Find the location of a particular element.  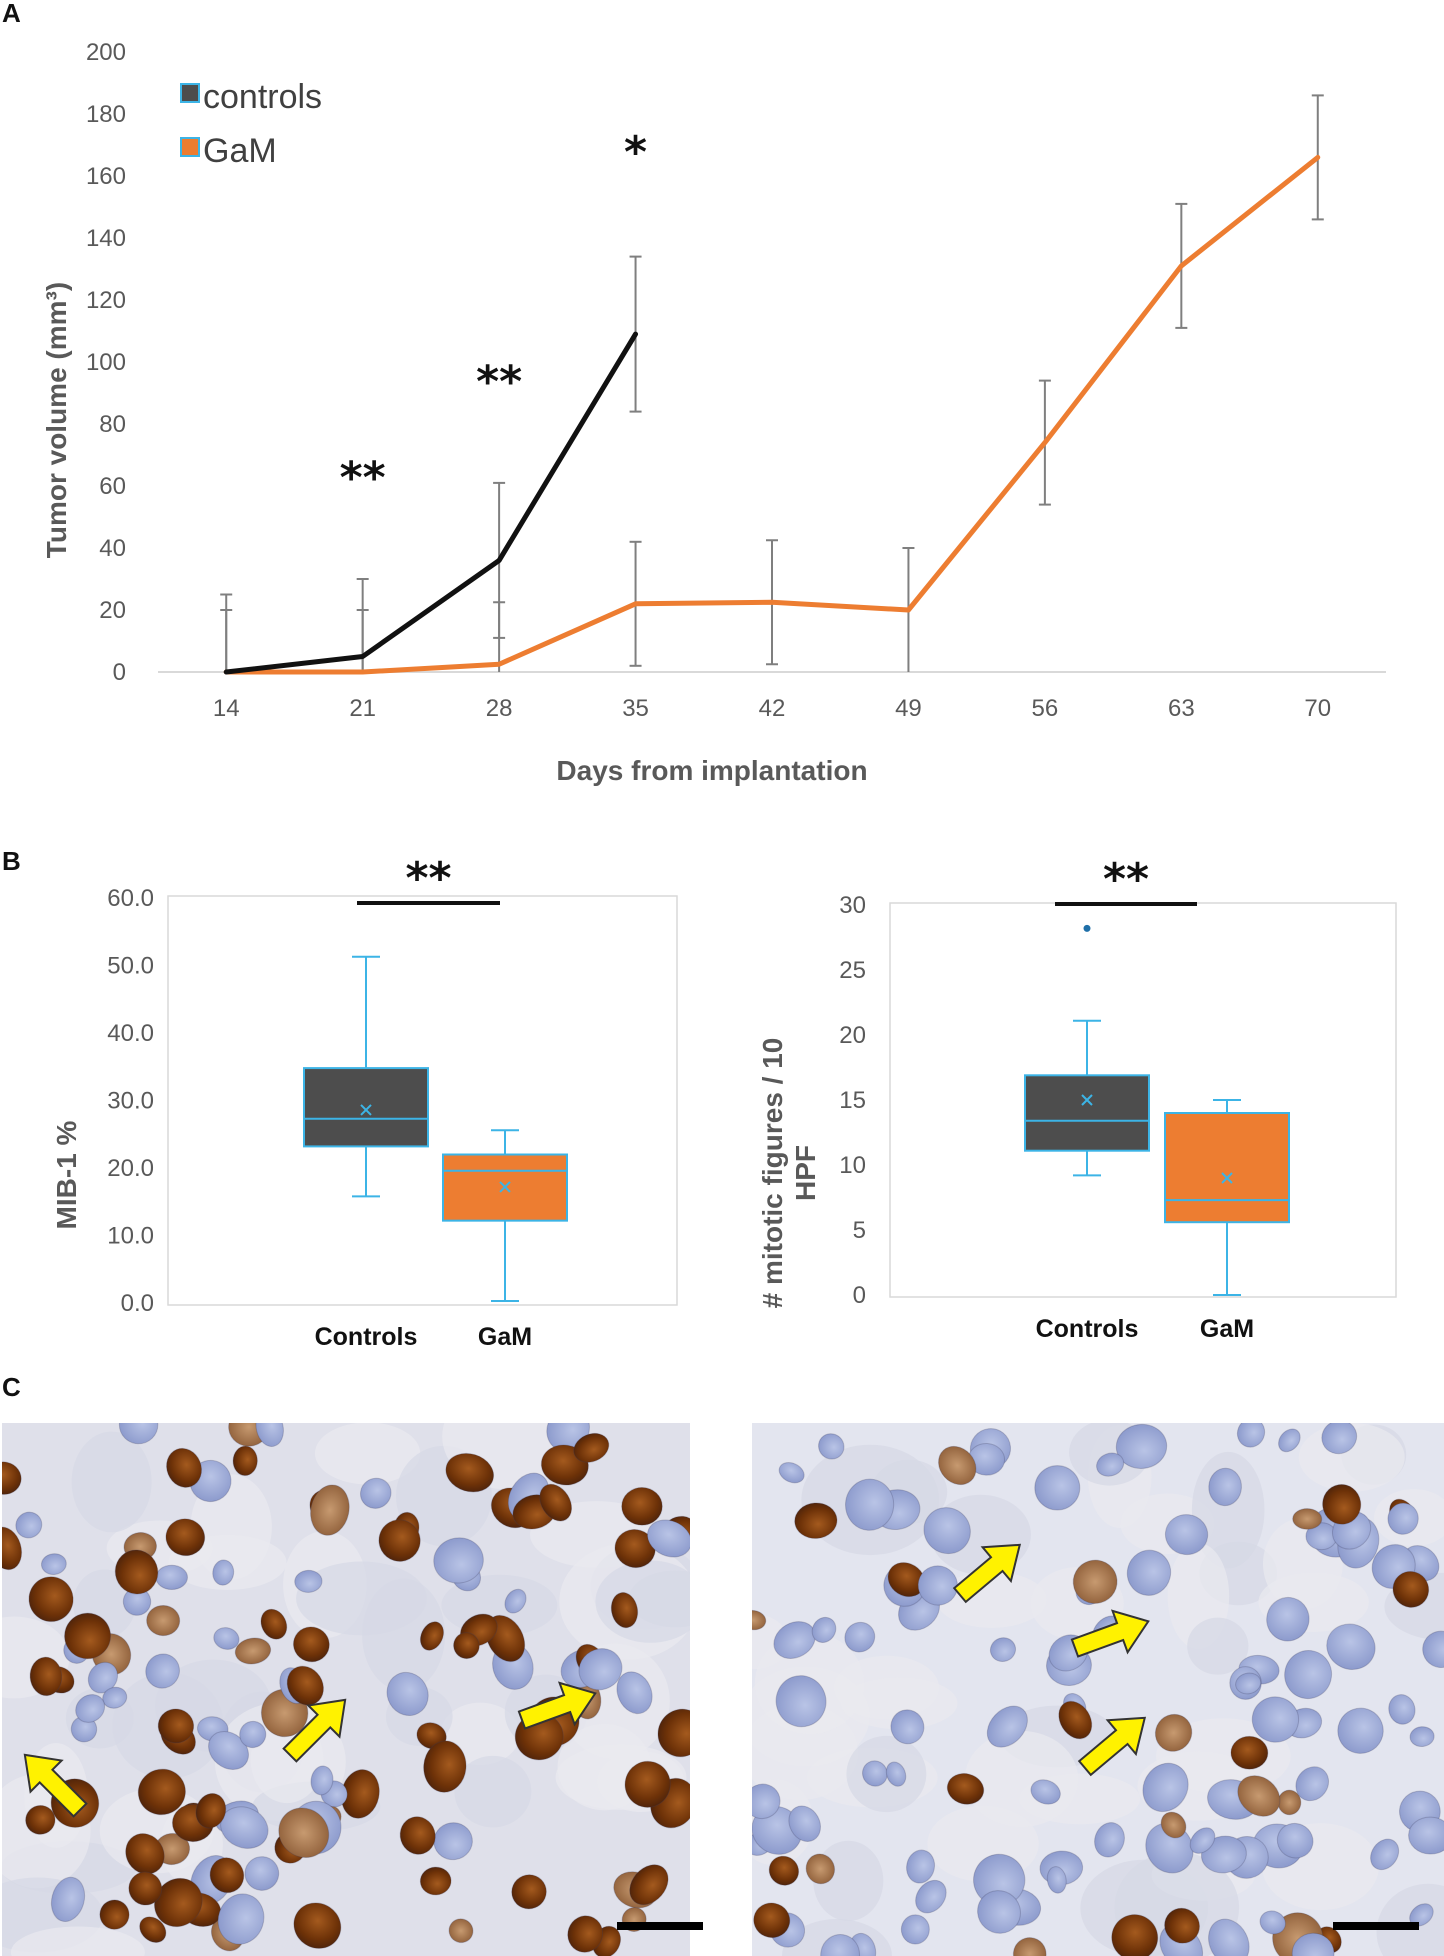

panel-letter-b: B is located at coordinates (11, 861).